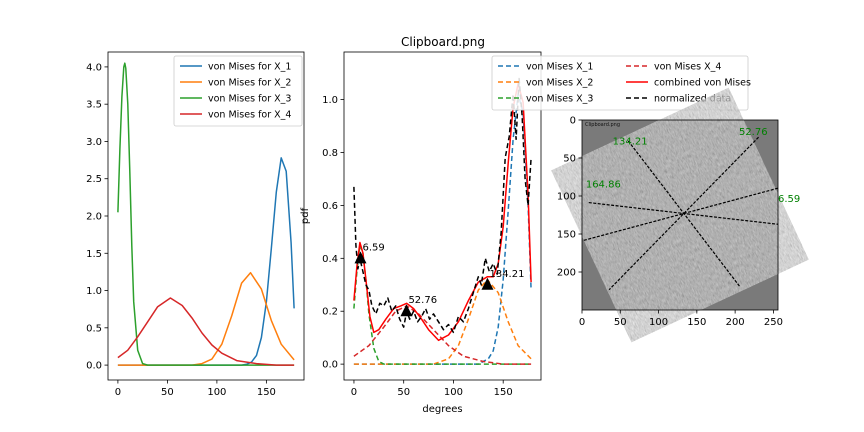  What do you see at coordinates (630, 141) in the screenshot?
I see `angle-annotation: 134.21` at bounding box center [630, 141].